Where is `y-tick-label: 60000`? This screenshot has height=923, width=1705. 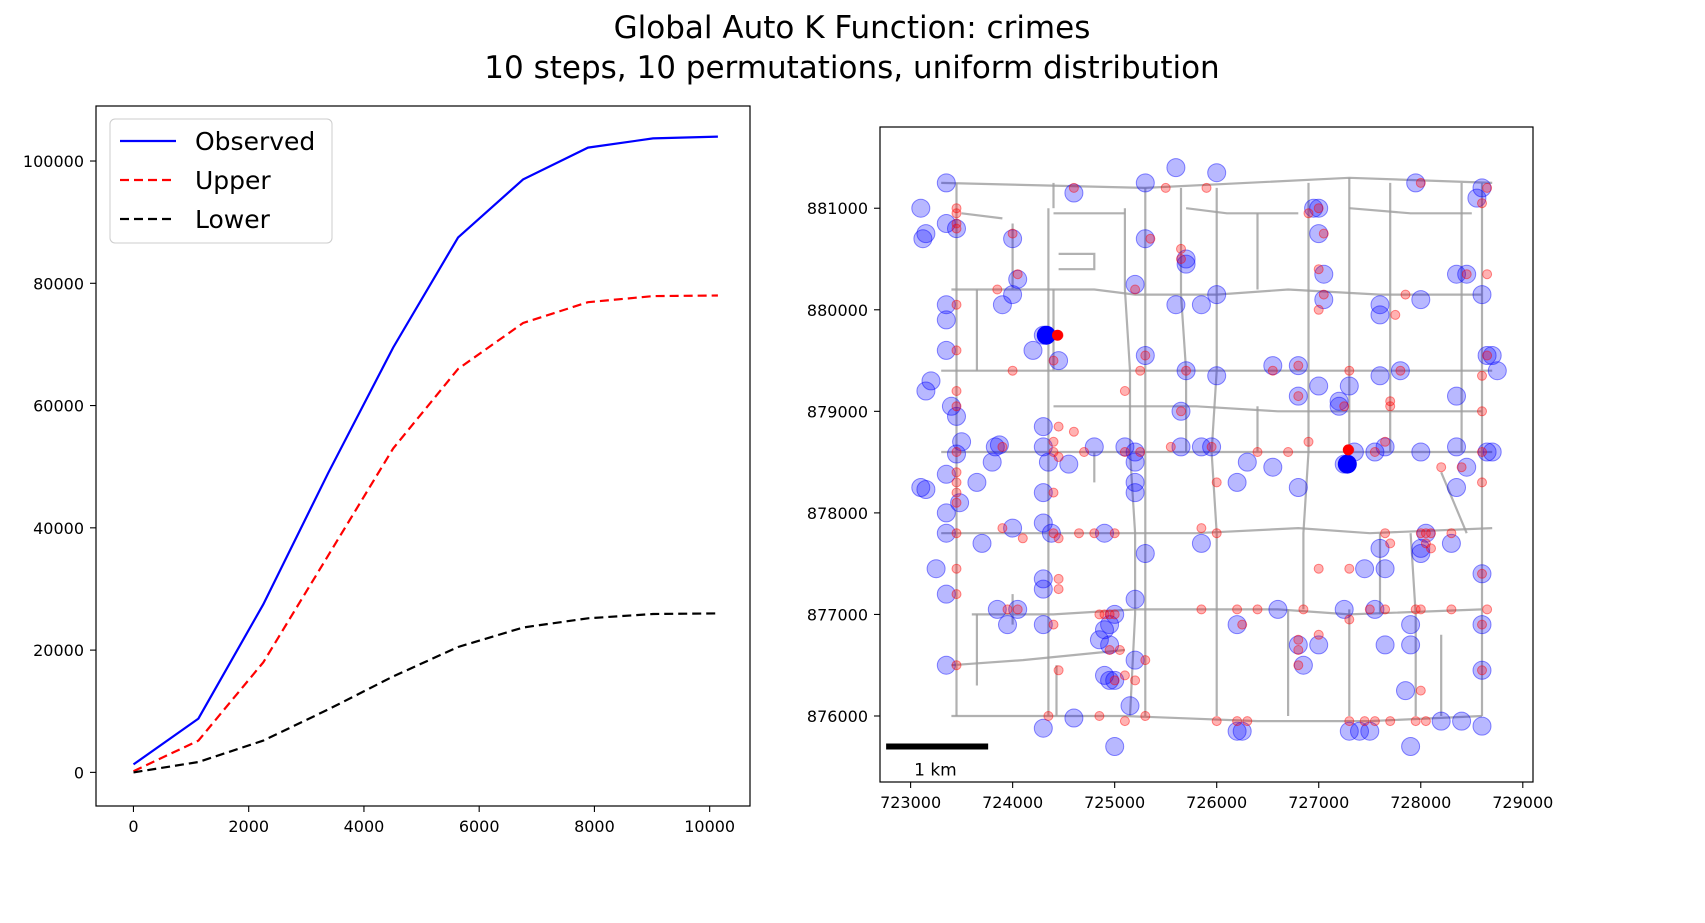 y-tick-label: 60000 is located at coordinates (58, 406).